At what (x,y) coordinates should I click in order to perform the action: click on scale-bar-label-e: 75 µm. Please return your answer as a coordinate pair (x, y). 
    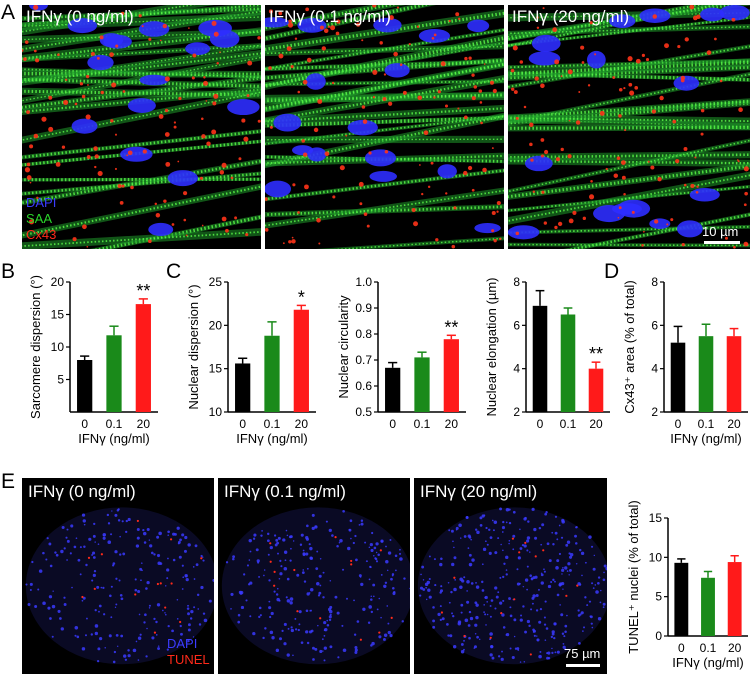
    Looking at the image, I should click on (582, 653).